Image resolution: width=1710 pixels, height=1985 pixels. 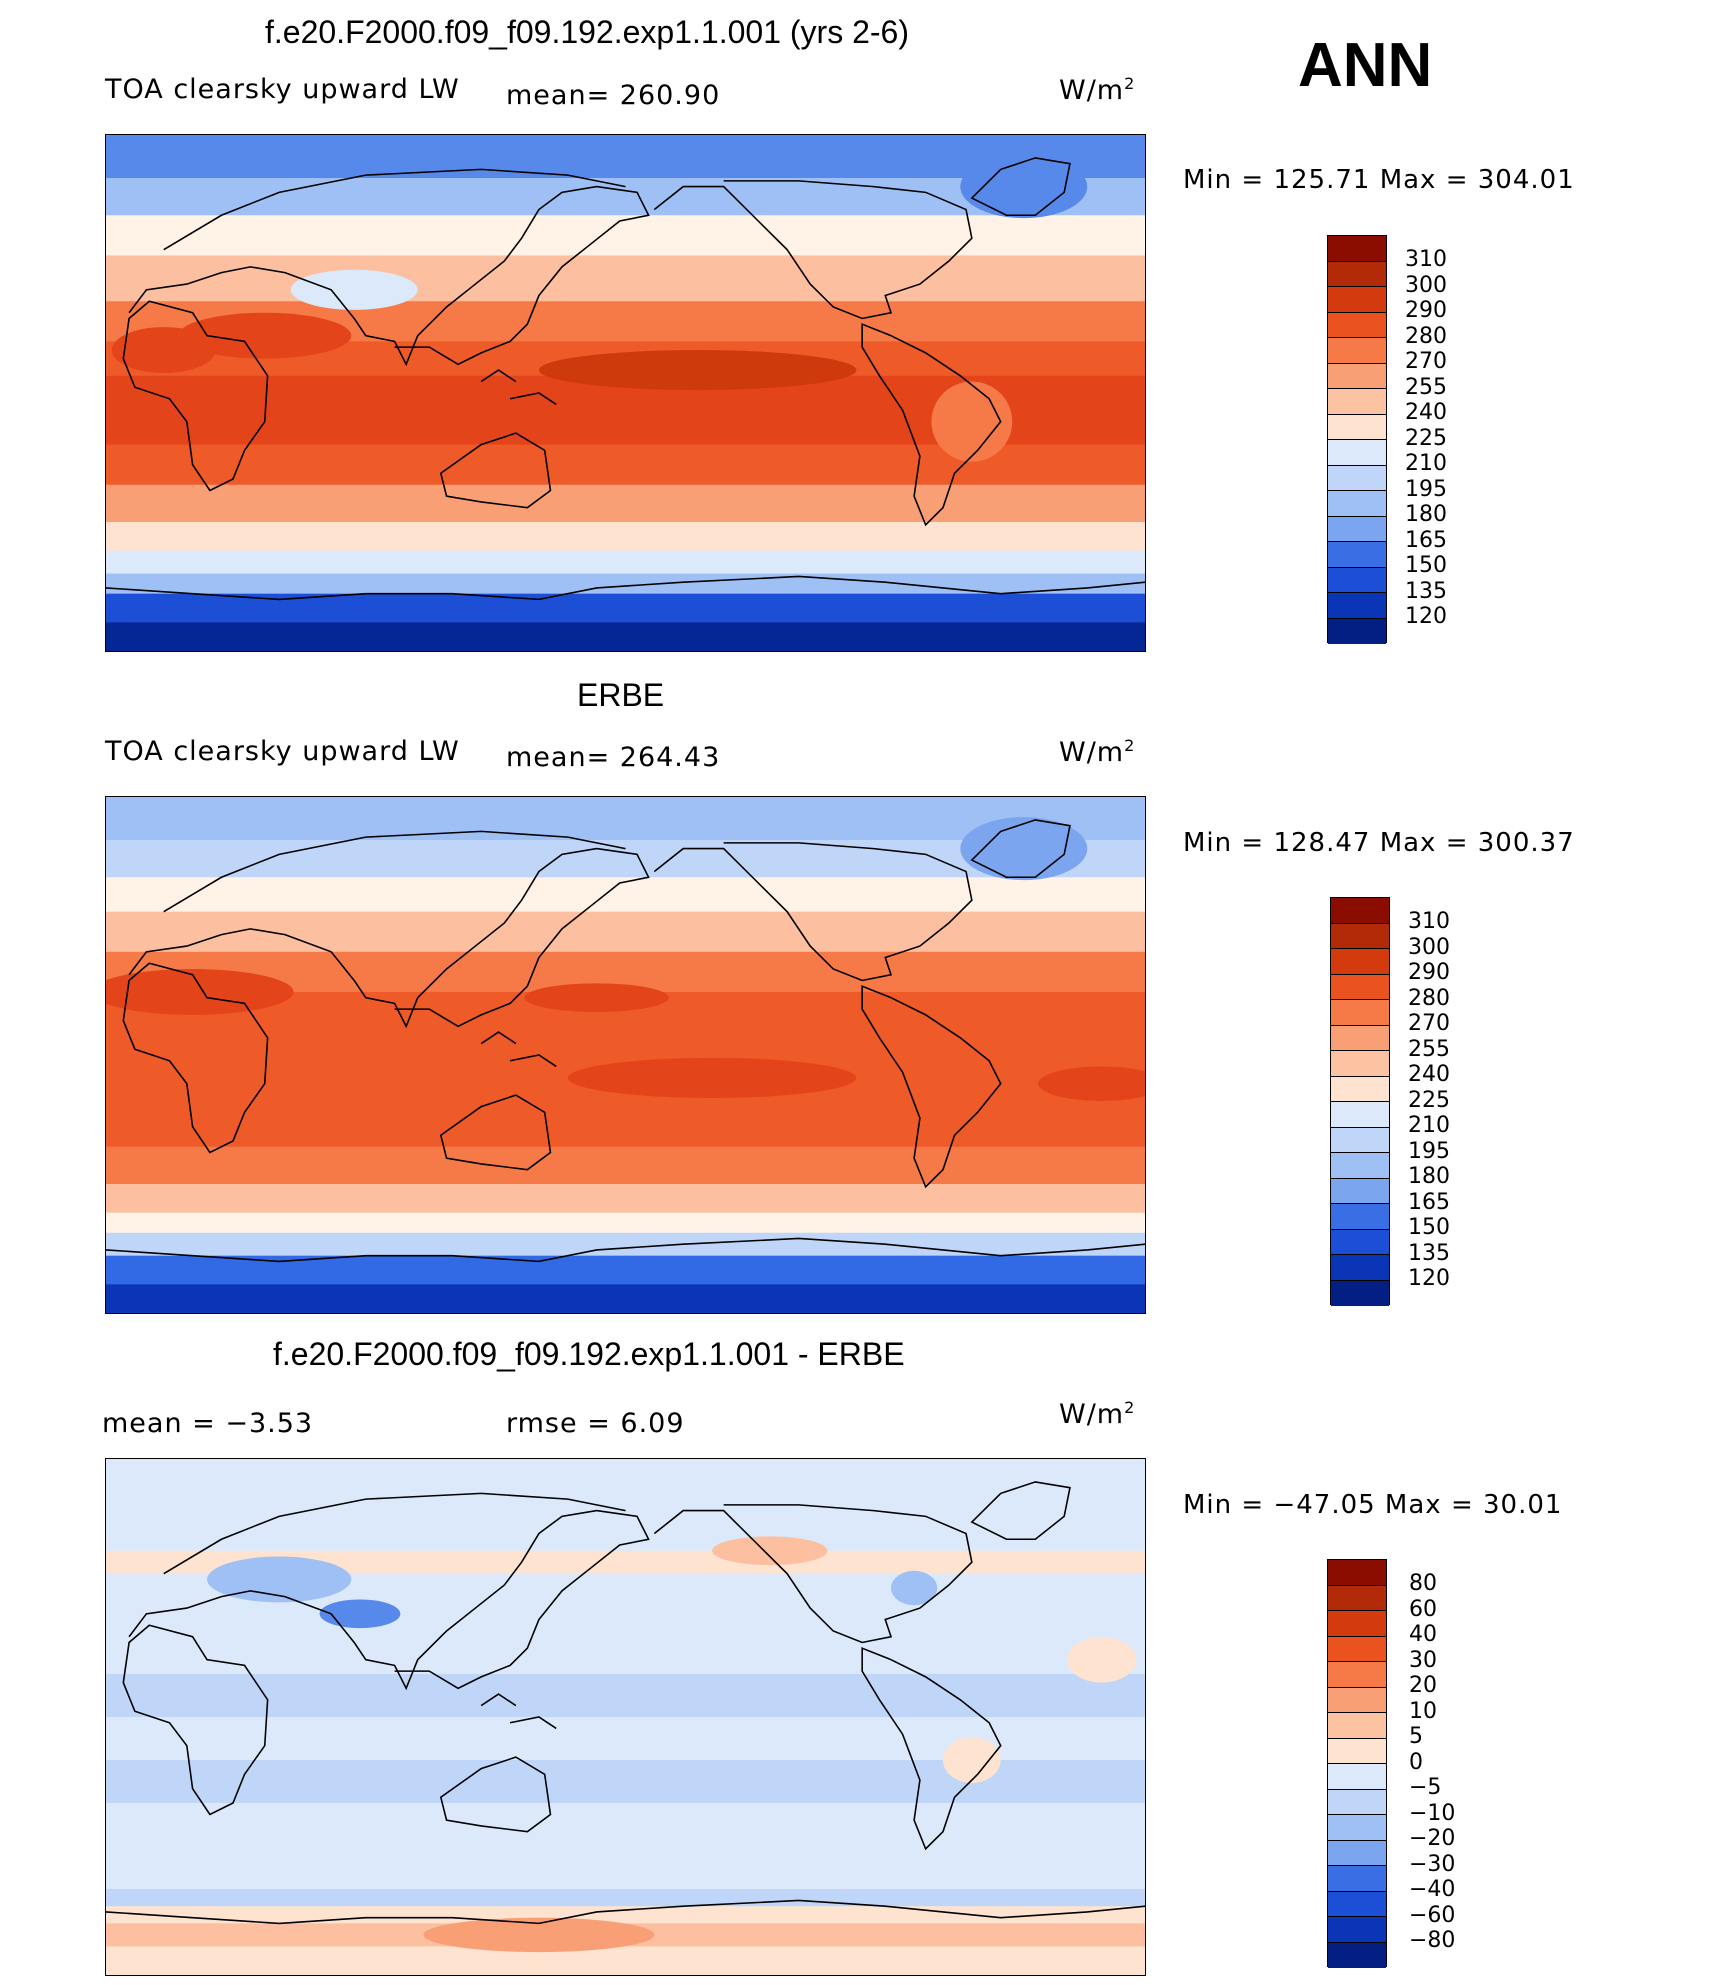 What do you see at coordinates (1429, 1023) in the screenshot?
I see `colorbar-label: 270` at bounding box center [1429, 1023].